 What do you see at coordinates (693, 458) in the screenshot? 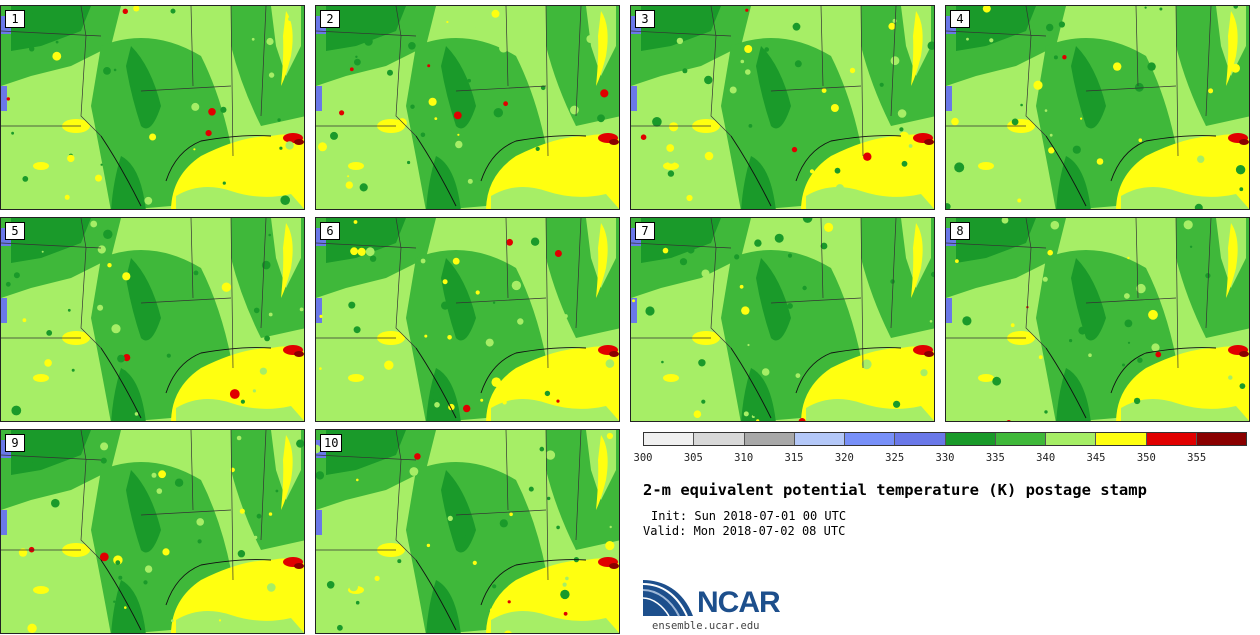
I see `colorbar-tick-label: 305` at bounding box center [693, 458].